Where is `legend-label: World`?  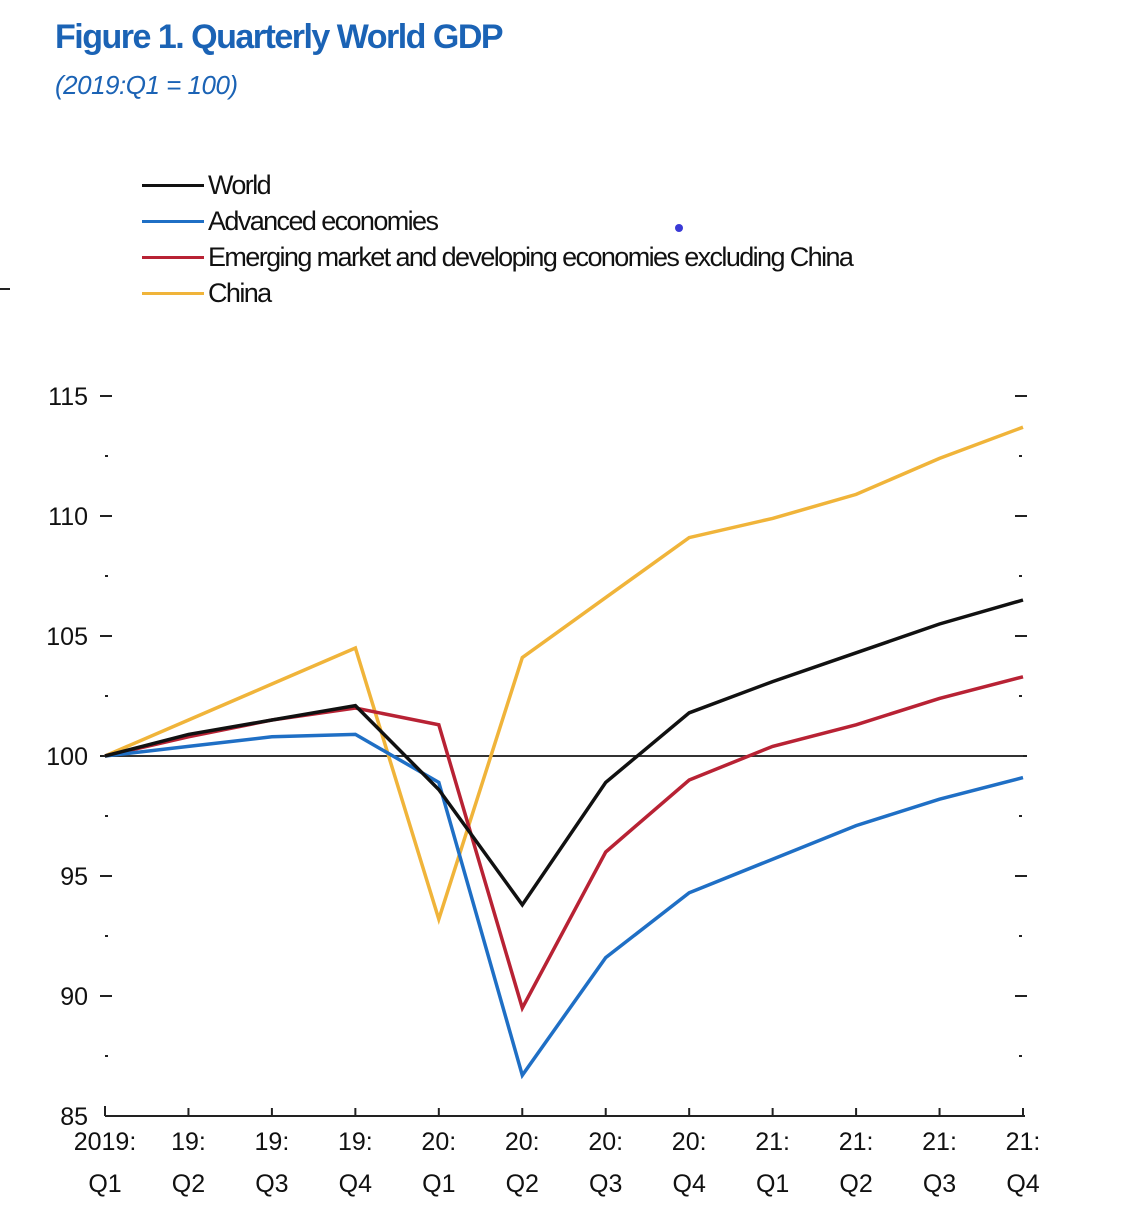
legend-label: World is located at coordinates (240, 184).